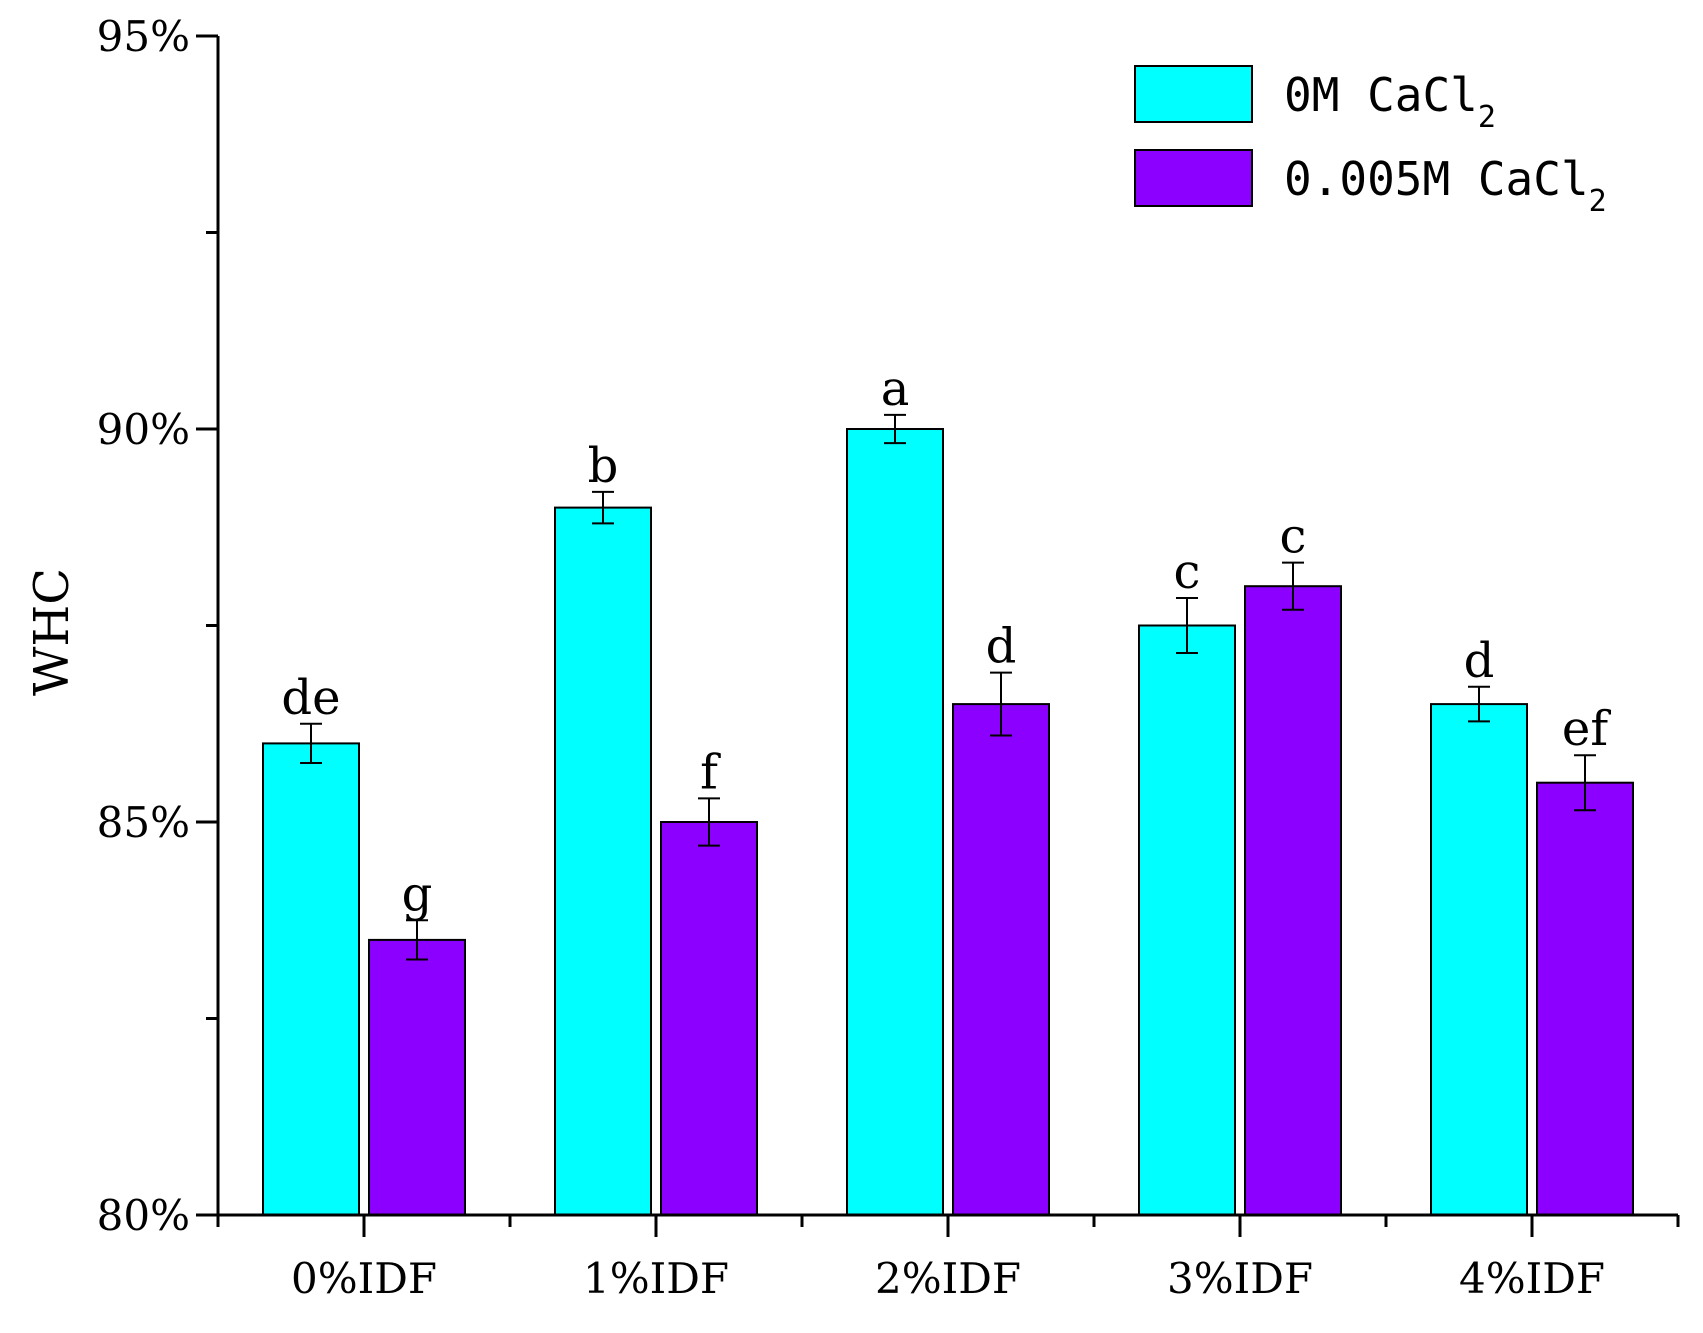 This screenshot has height=1333, width=1703. I want to click on legend-label-main: 0.005M CaCl, so click(1436, 179).